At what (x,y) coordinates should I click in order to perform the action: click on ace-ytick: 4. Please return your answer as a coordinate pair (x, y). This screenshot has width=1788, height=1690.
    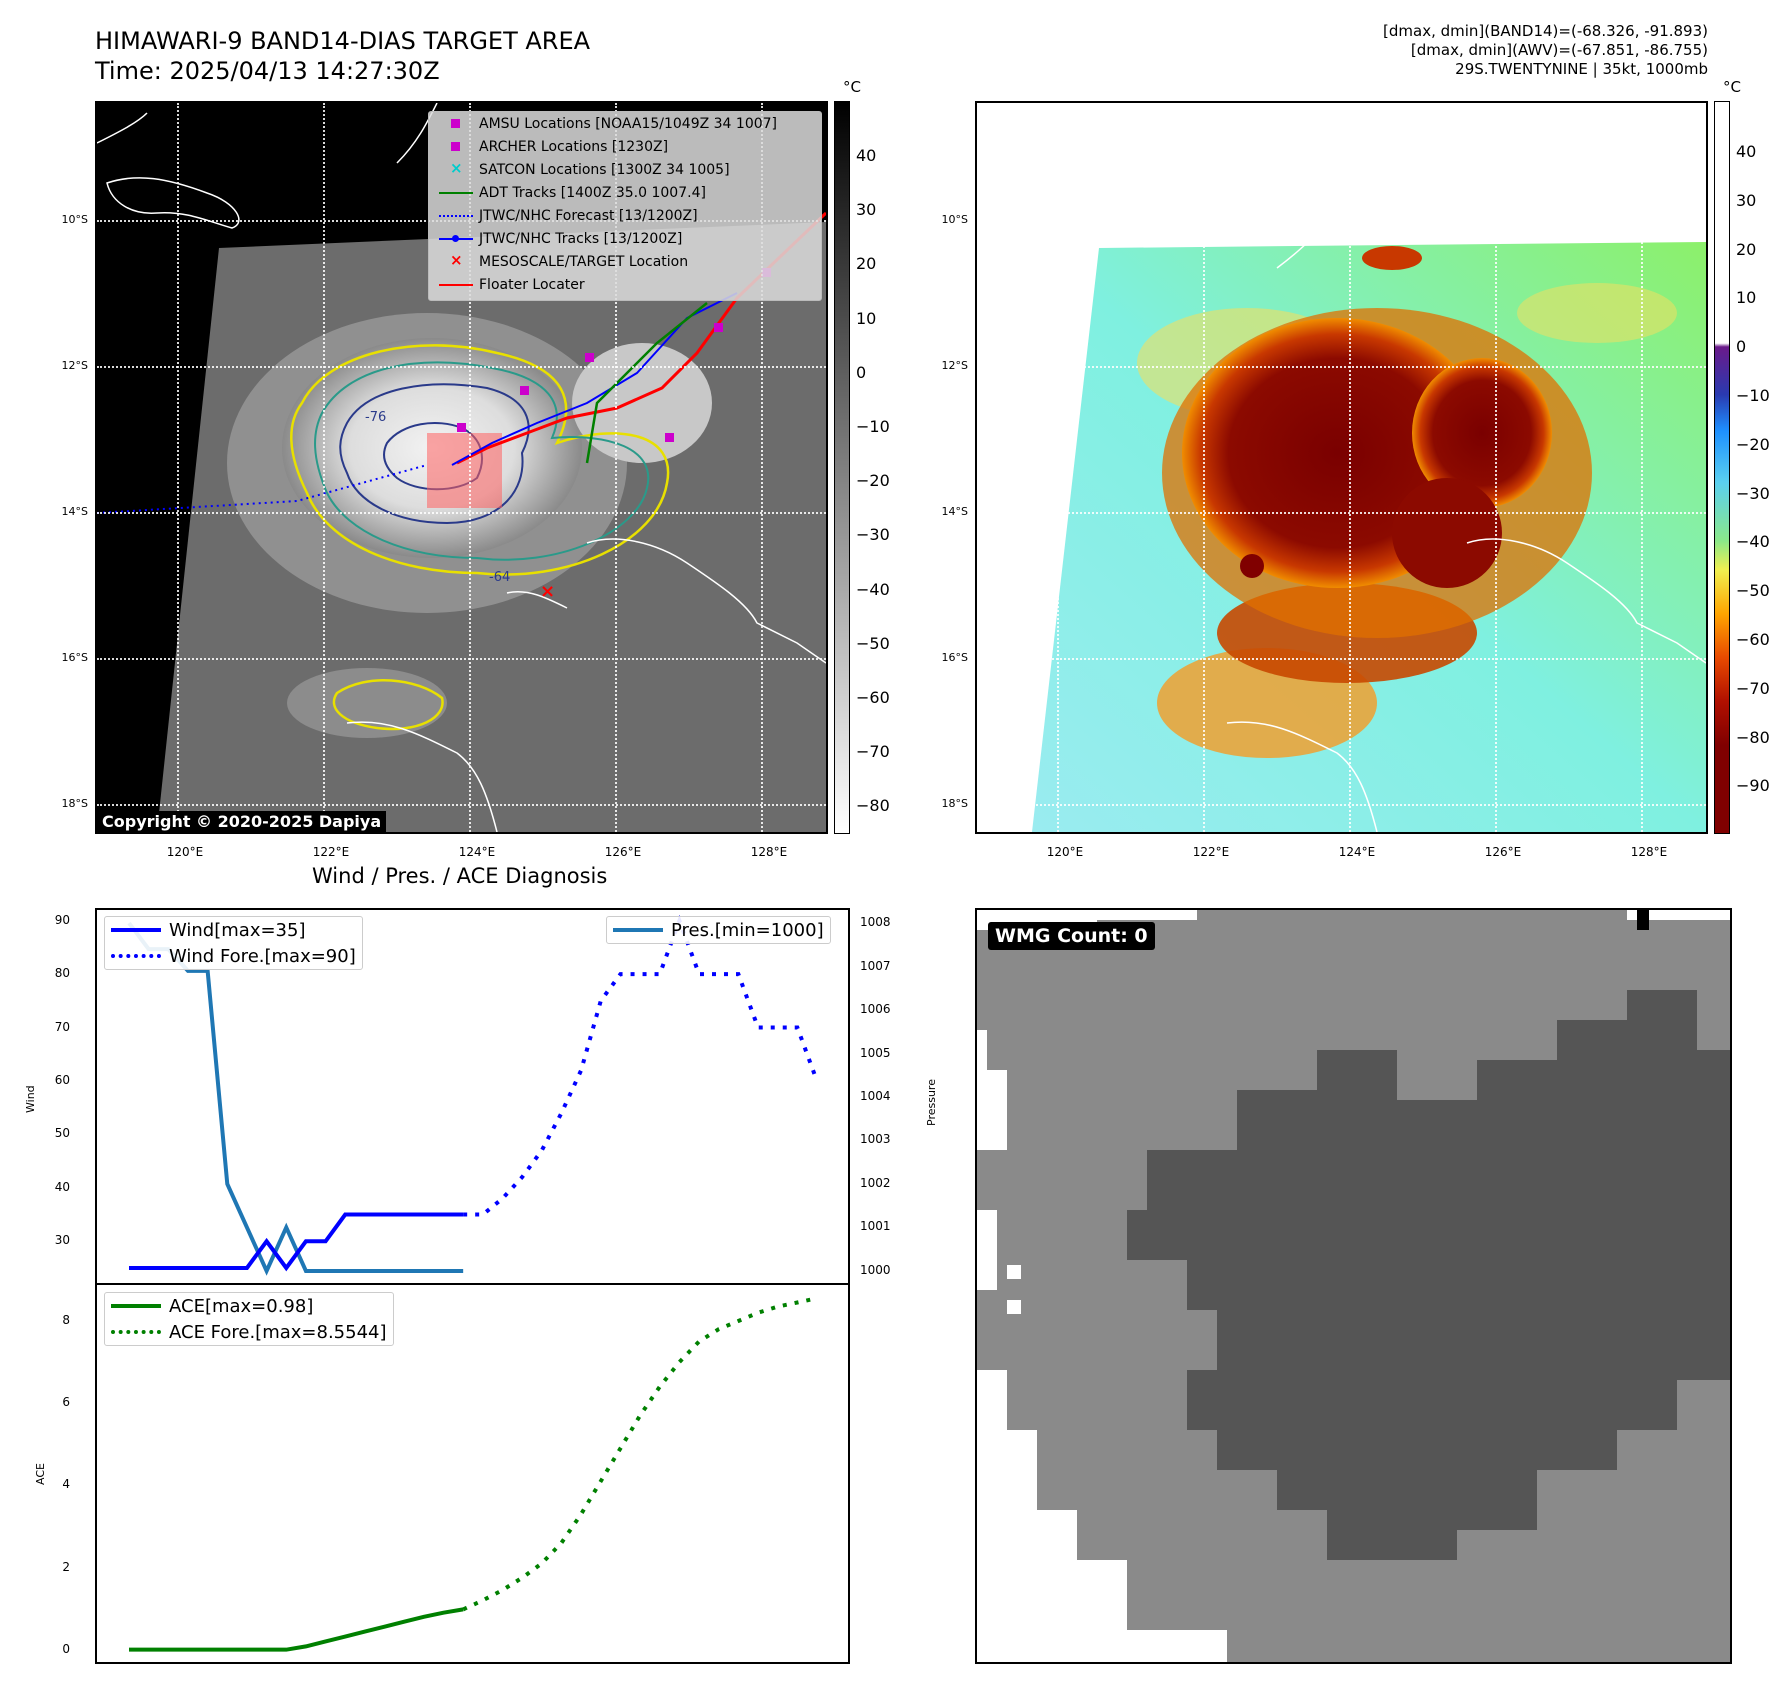
    Looking at the image, I should click on (66, 1484).